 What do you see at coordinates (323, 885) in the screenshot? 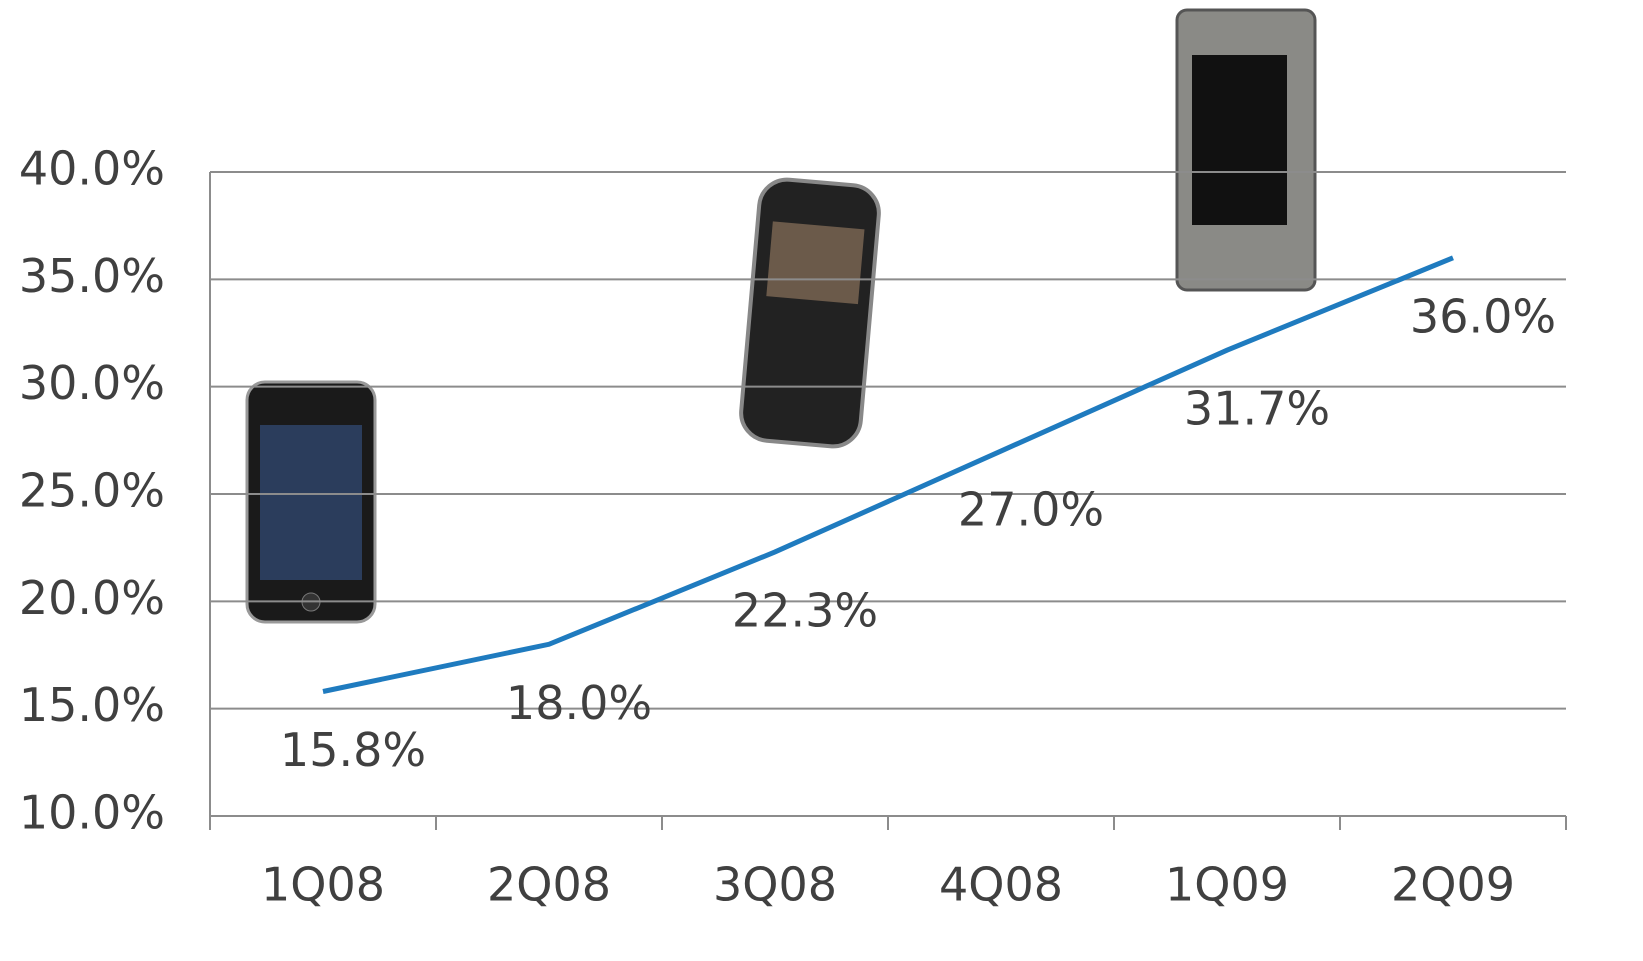
I see `x-tick-label: 1Q08` at bounding box center [323, 885].